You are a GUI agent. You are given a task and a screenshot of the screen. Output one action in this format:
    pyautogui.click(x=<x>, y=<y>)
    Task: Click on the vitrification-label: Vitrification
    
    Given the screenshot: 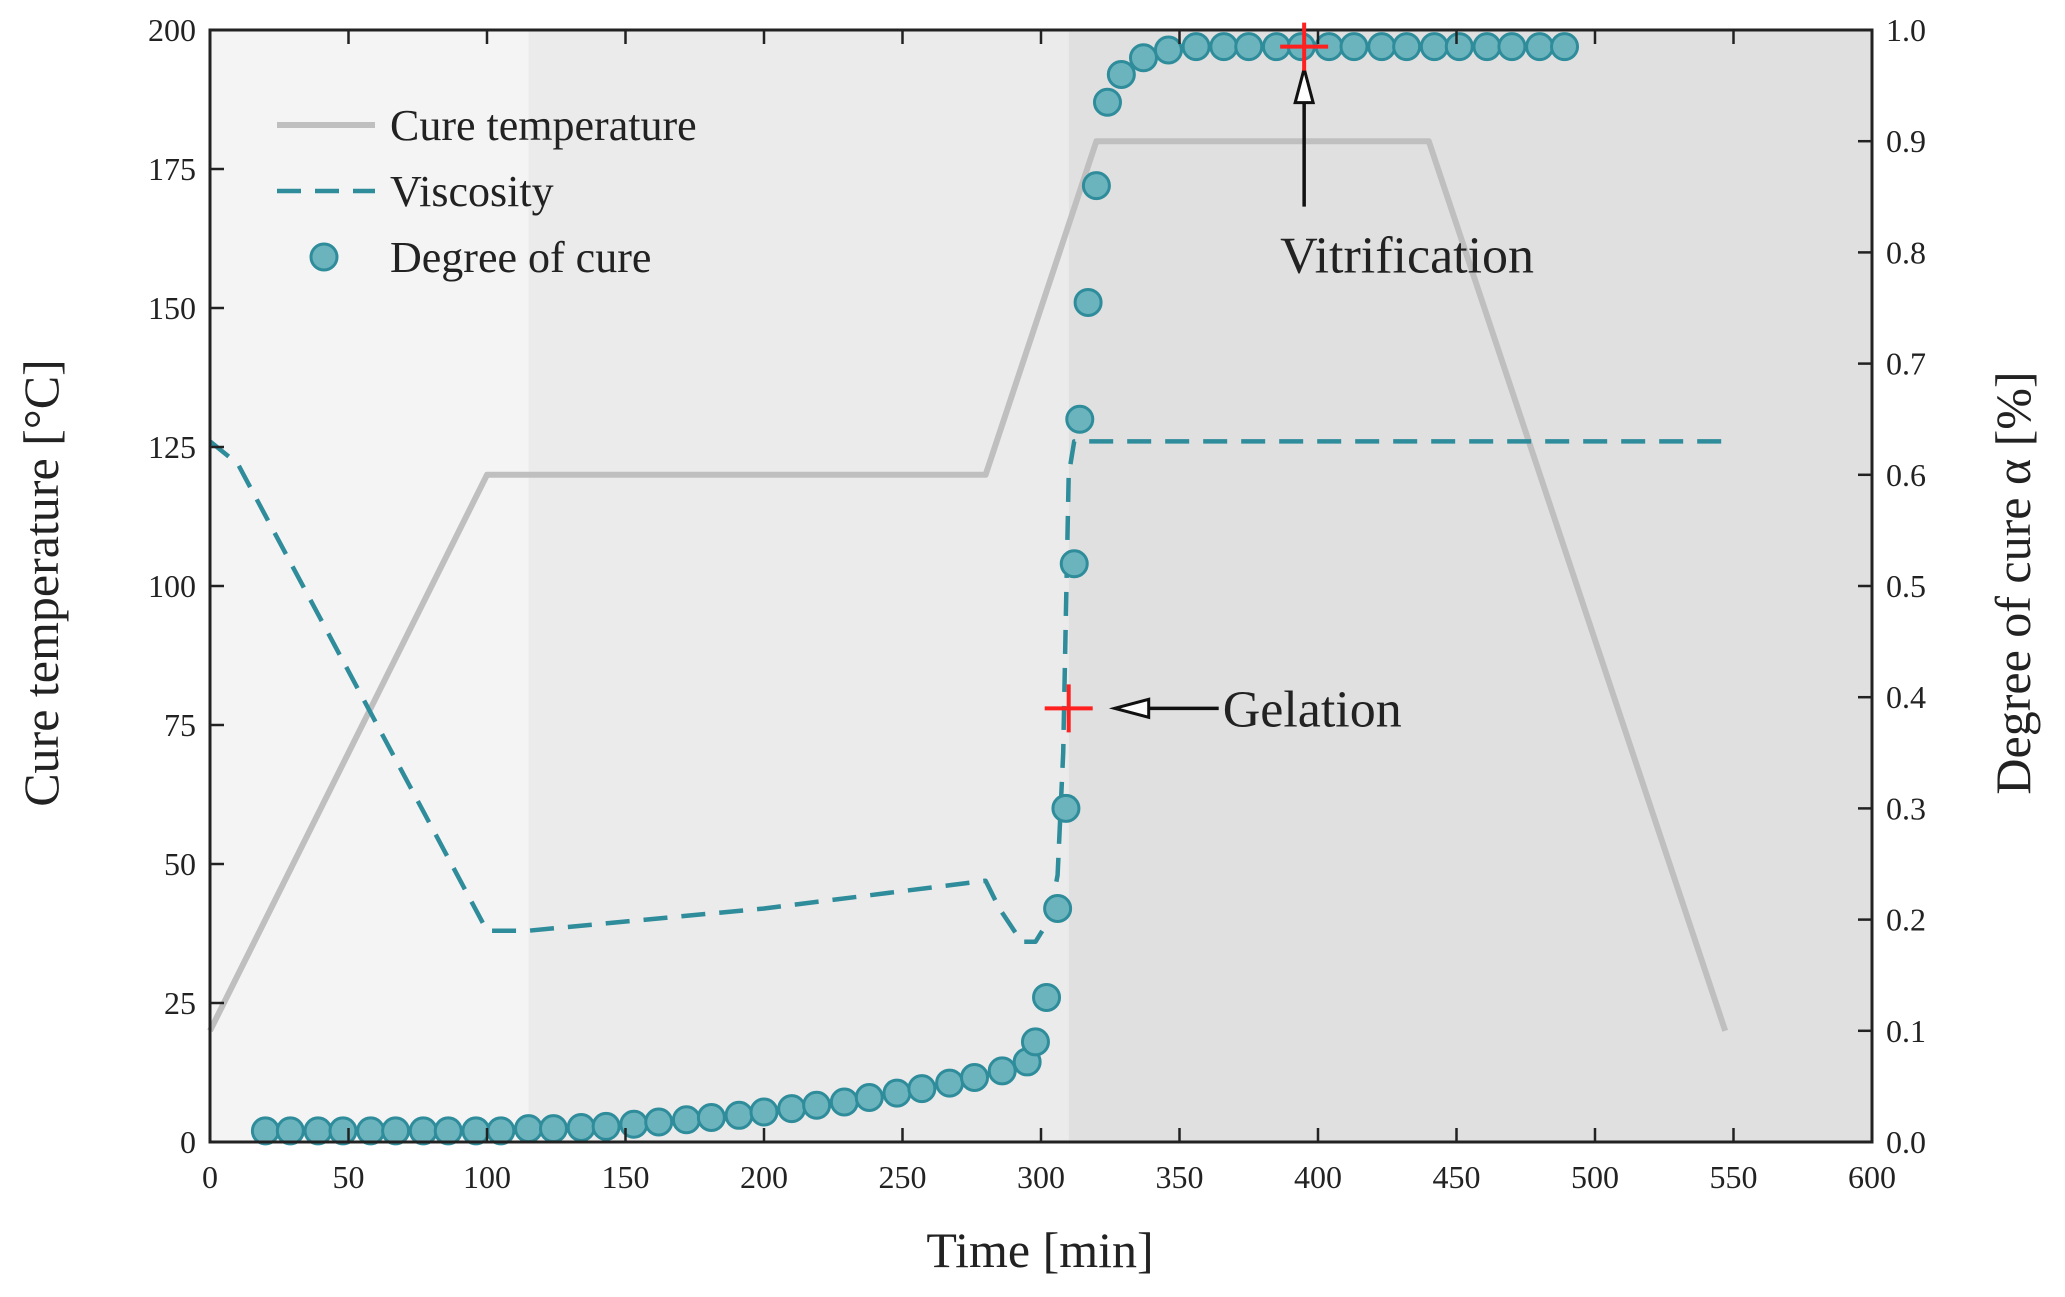 What is the action you would take?
    pyautogui.click(x=1407, y=256)
    